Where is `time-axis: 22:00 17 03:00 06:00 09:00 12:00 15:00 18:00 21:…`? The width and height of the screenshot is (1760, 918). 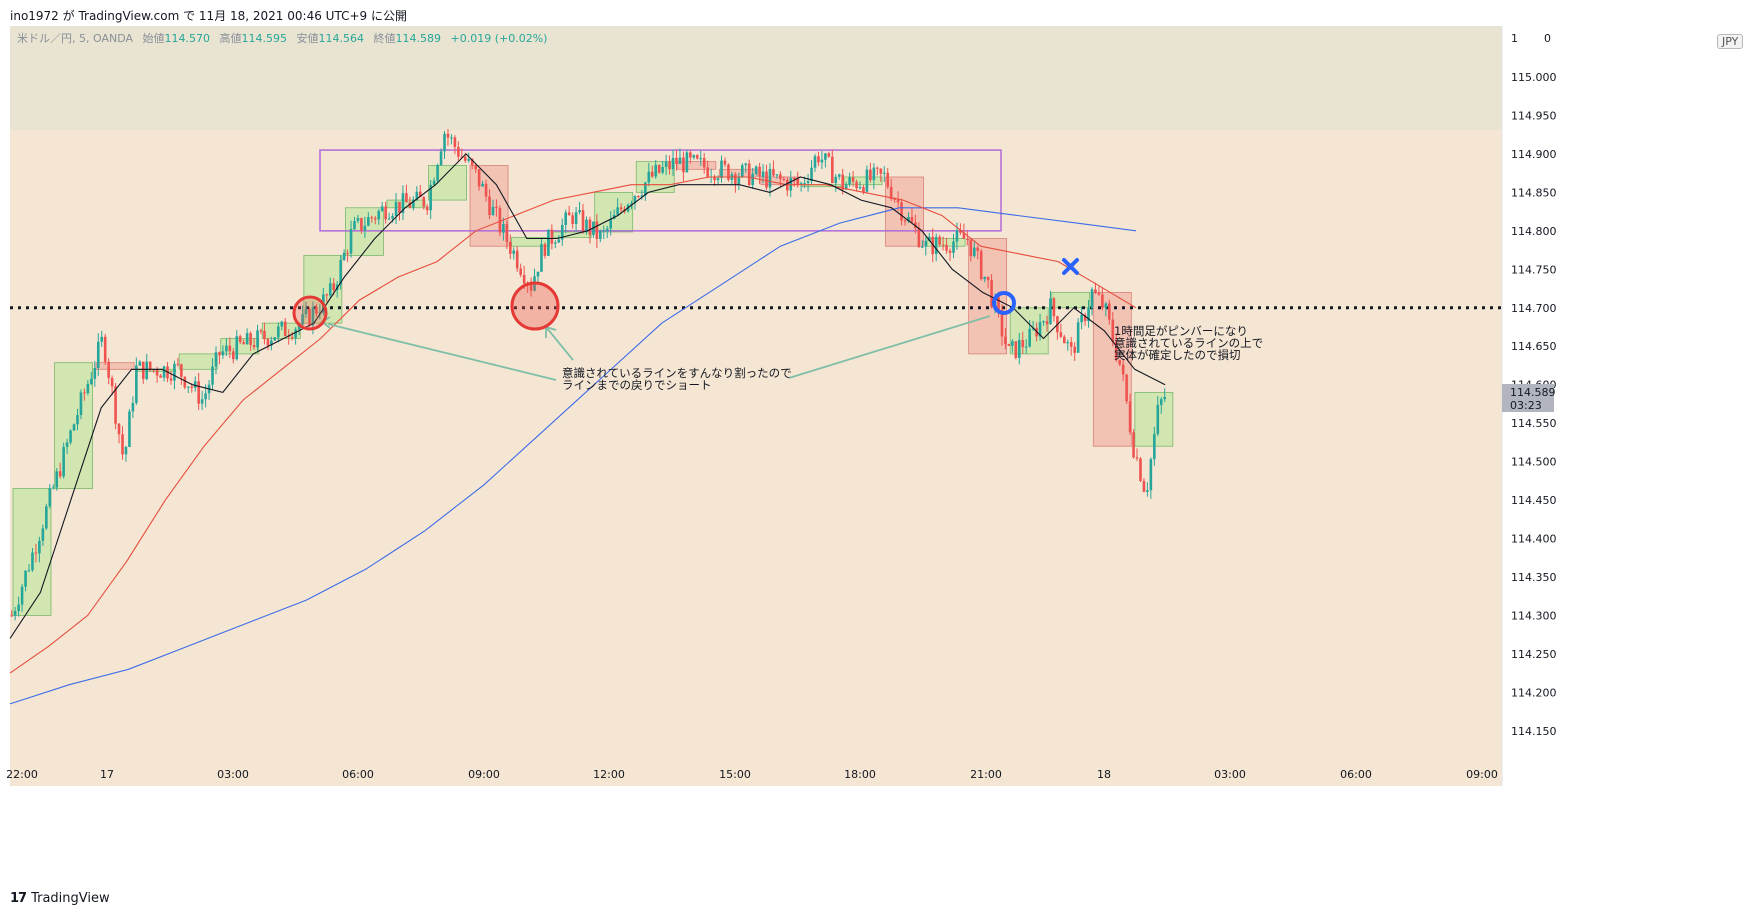
time-axis: 22:00 17 03:00 06:00 09:00 12:00 15:00 18:00 21:… is located at coordinates (752, 774).